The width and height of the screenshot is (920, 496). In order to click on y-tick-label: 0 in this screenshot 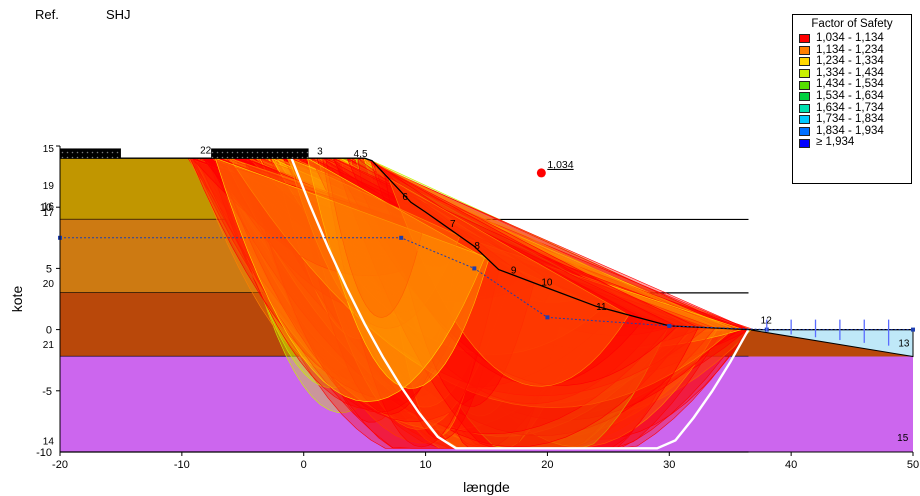, I will do `click(49, 331)`.